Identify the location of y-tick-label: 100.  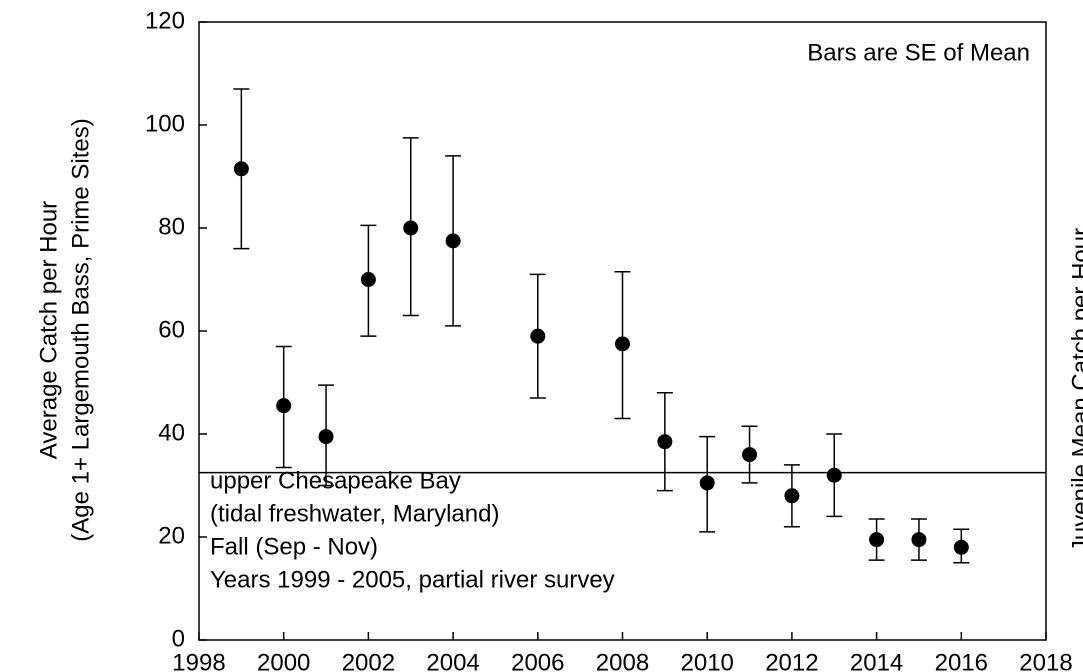
(165, 123).